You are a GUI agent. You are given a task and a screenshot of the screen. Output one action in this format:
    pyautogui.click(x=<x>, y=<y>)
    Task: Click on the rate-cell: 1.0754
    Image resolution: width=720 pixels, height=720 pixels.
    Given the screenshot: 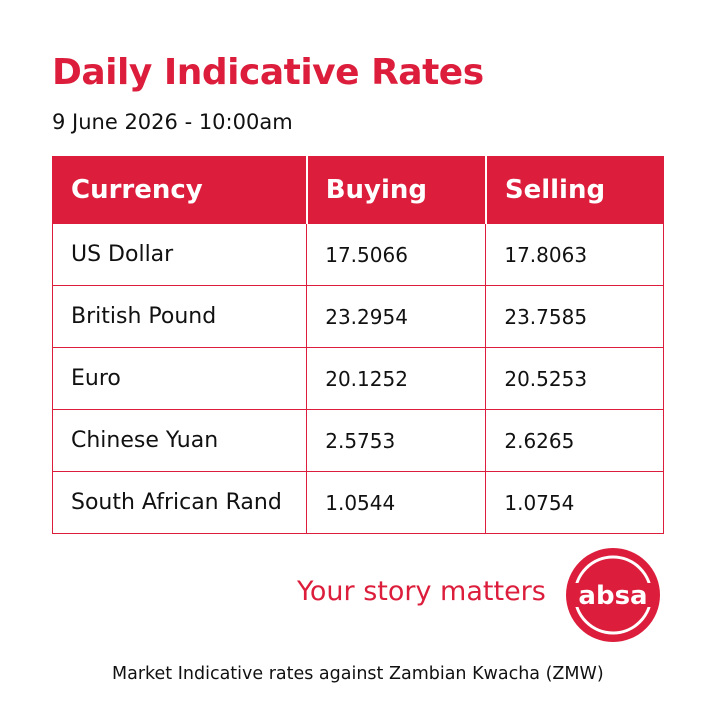 What is the action you would take?
    pyautogui.click(x=574, y=502)
    